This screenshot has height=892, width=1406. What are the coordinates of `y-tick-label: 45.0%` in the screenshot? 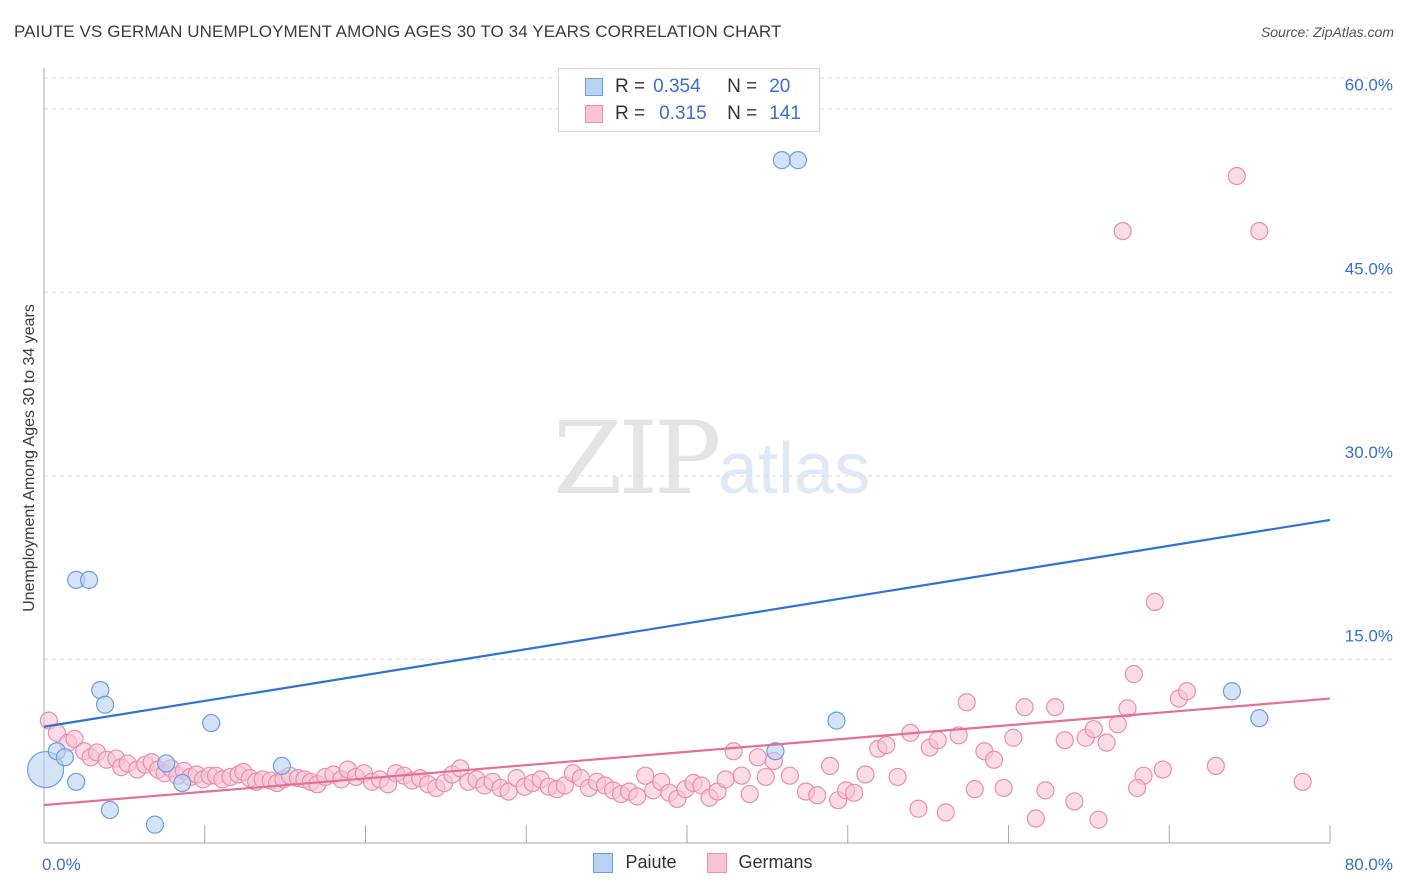 It's located at (1369, 268).